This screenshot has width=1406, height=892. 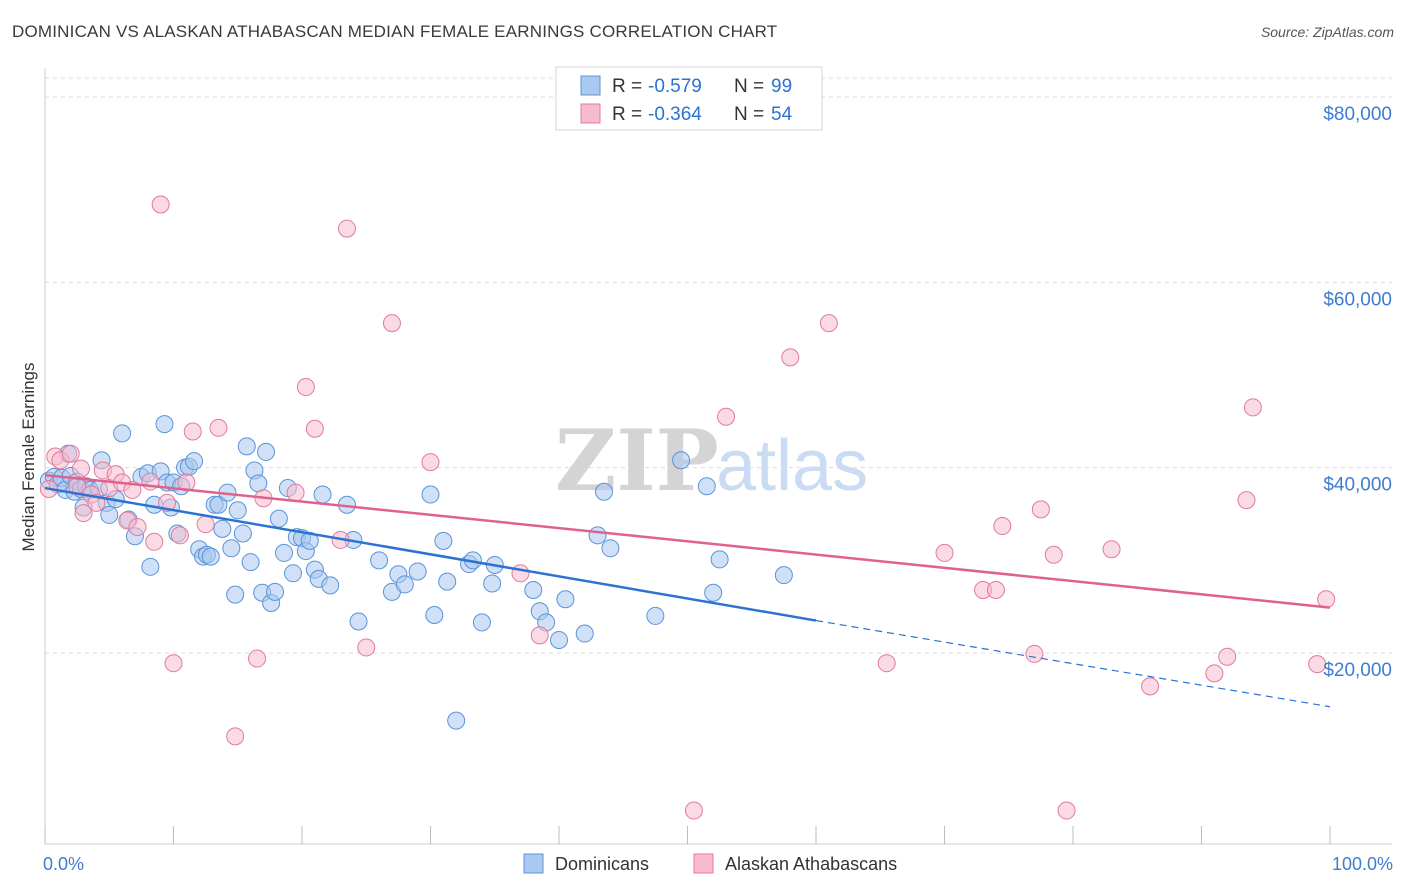 I want to click on dominicans-trend-extension, so click(x=1073, y=663).